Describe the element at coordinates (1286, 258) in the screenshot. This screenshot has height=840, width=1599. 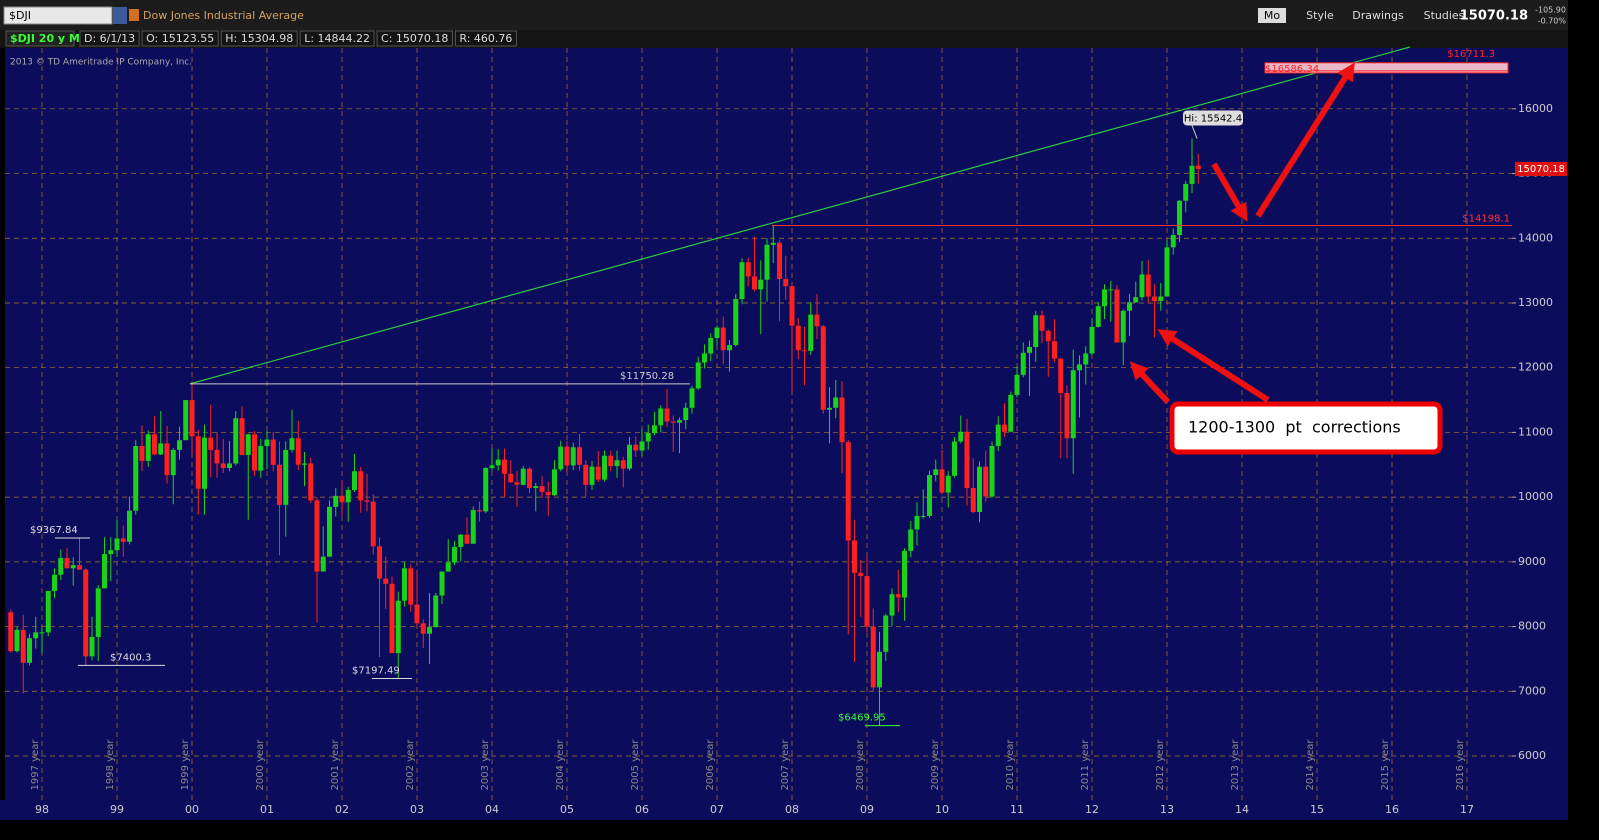
I see `callout-group: 1200-1300 pt corrections` at that location.